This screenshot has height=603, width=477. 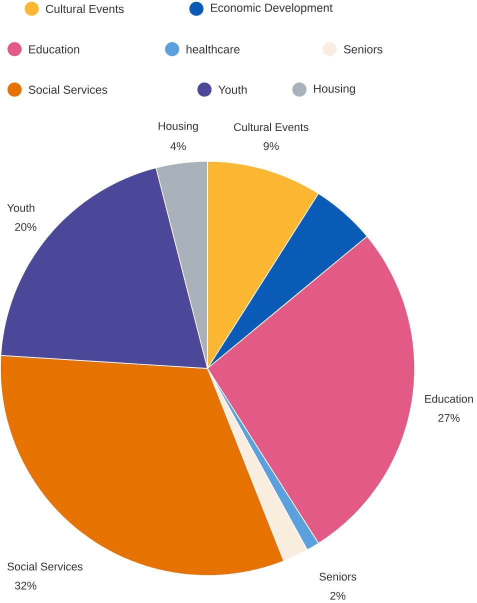 I want to click on legend-label: Seniors, so click(x=363, y=49).